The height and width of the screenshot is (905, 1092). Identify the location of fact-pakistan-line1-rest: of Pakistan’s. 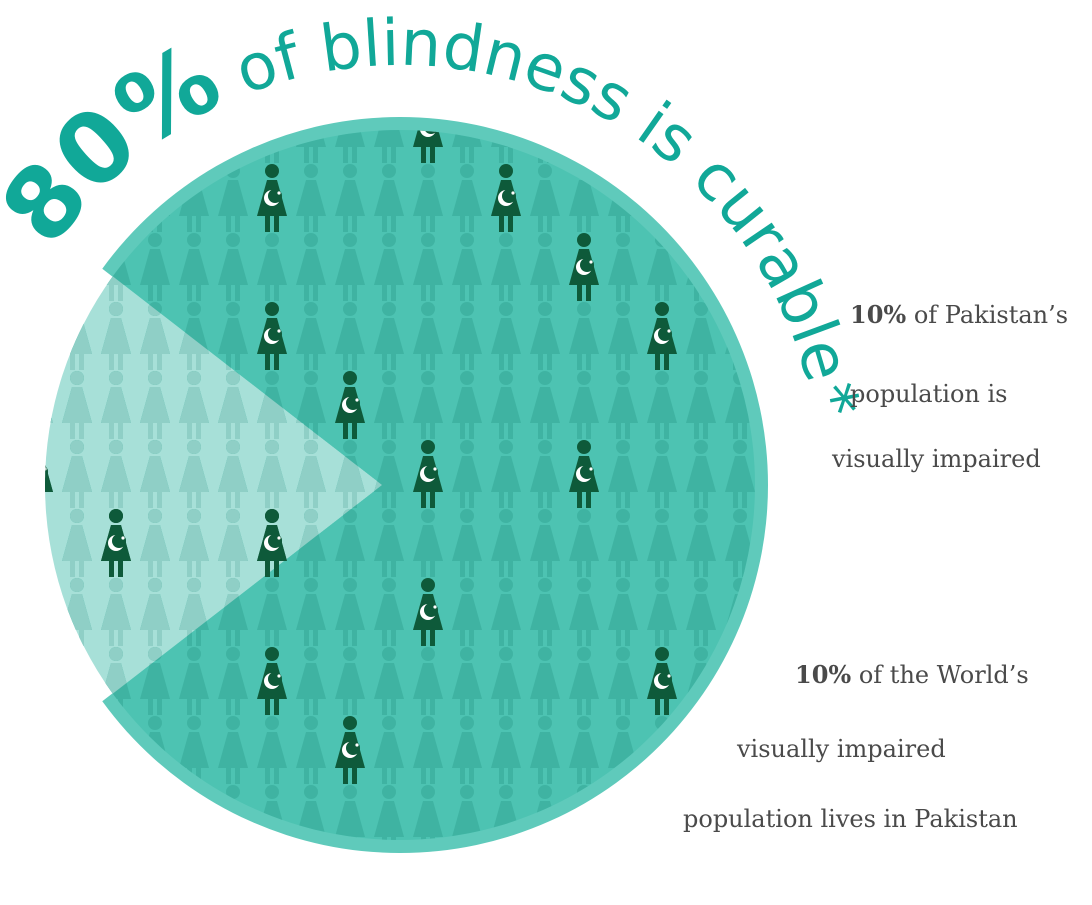
(987, 315).